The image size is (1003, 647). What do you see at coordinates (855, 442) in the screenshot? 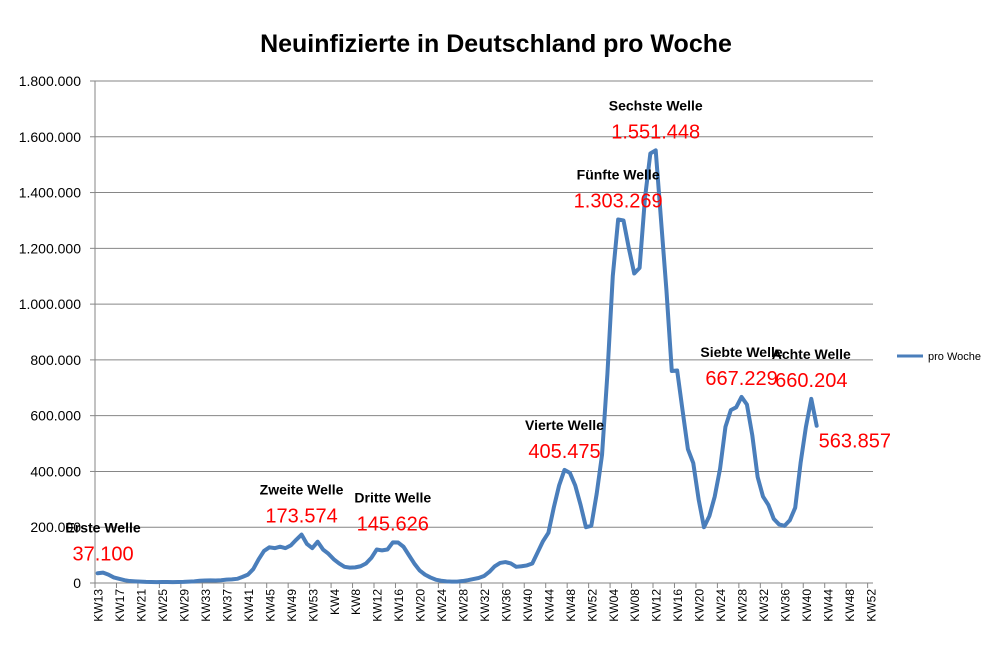
I see `annotation-label: 563.857` at bounding box center [855, 442].